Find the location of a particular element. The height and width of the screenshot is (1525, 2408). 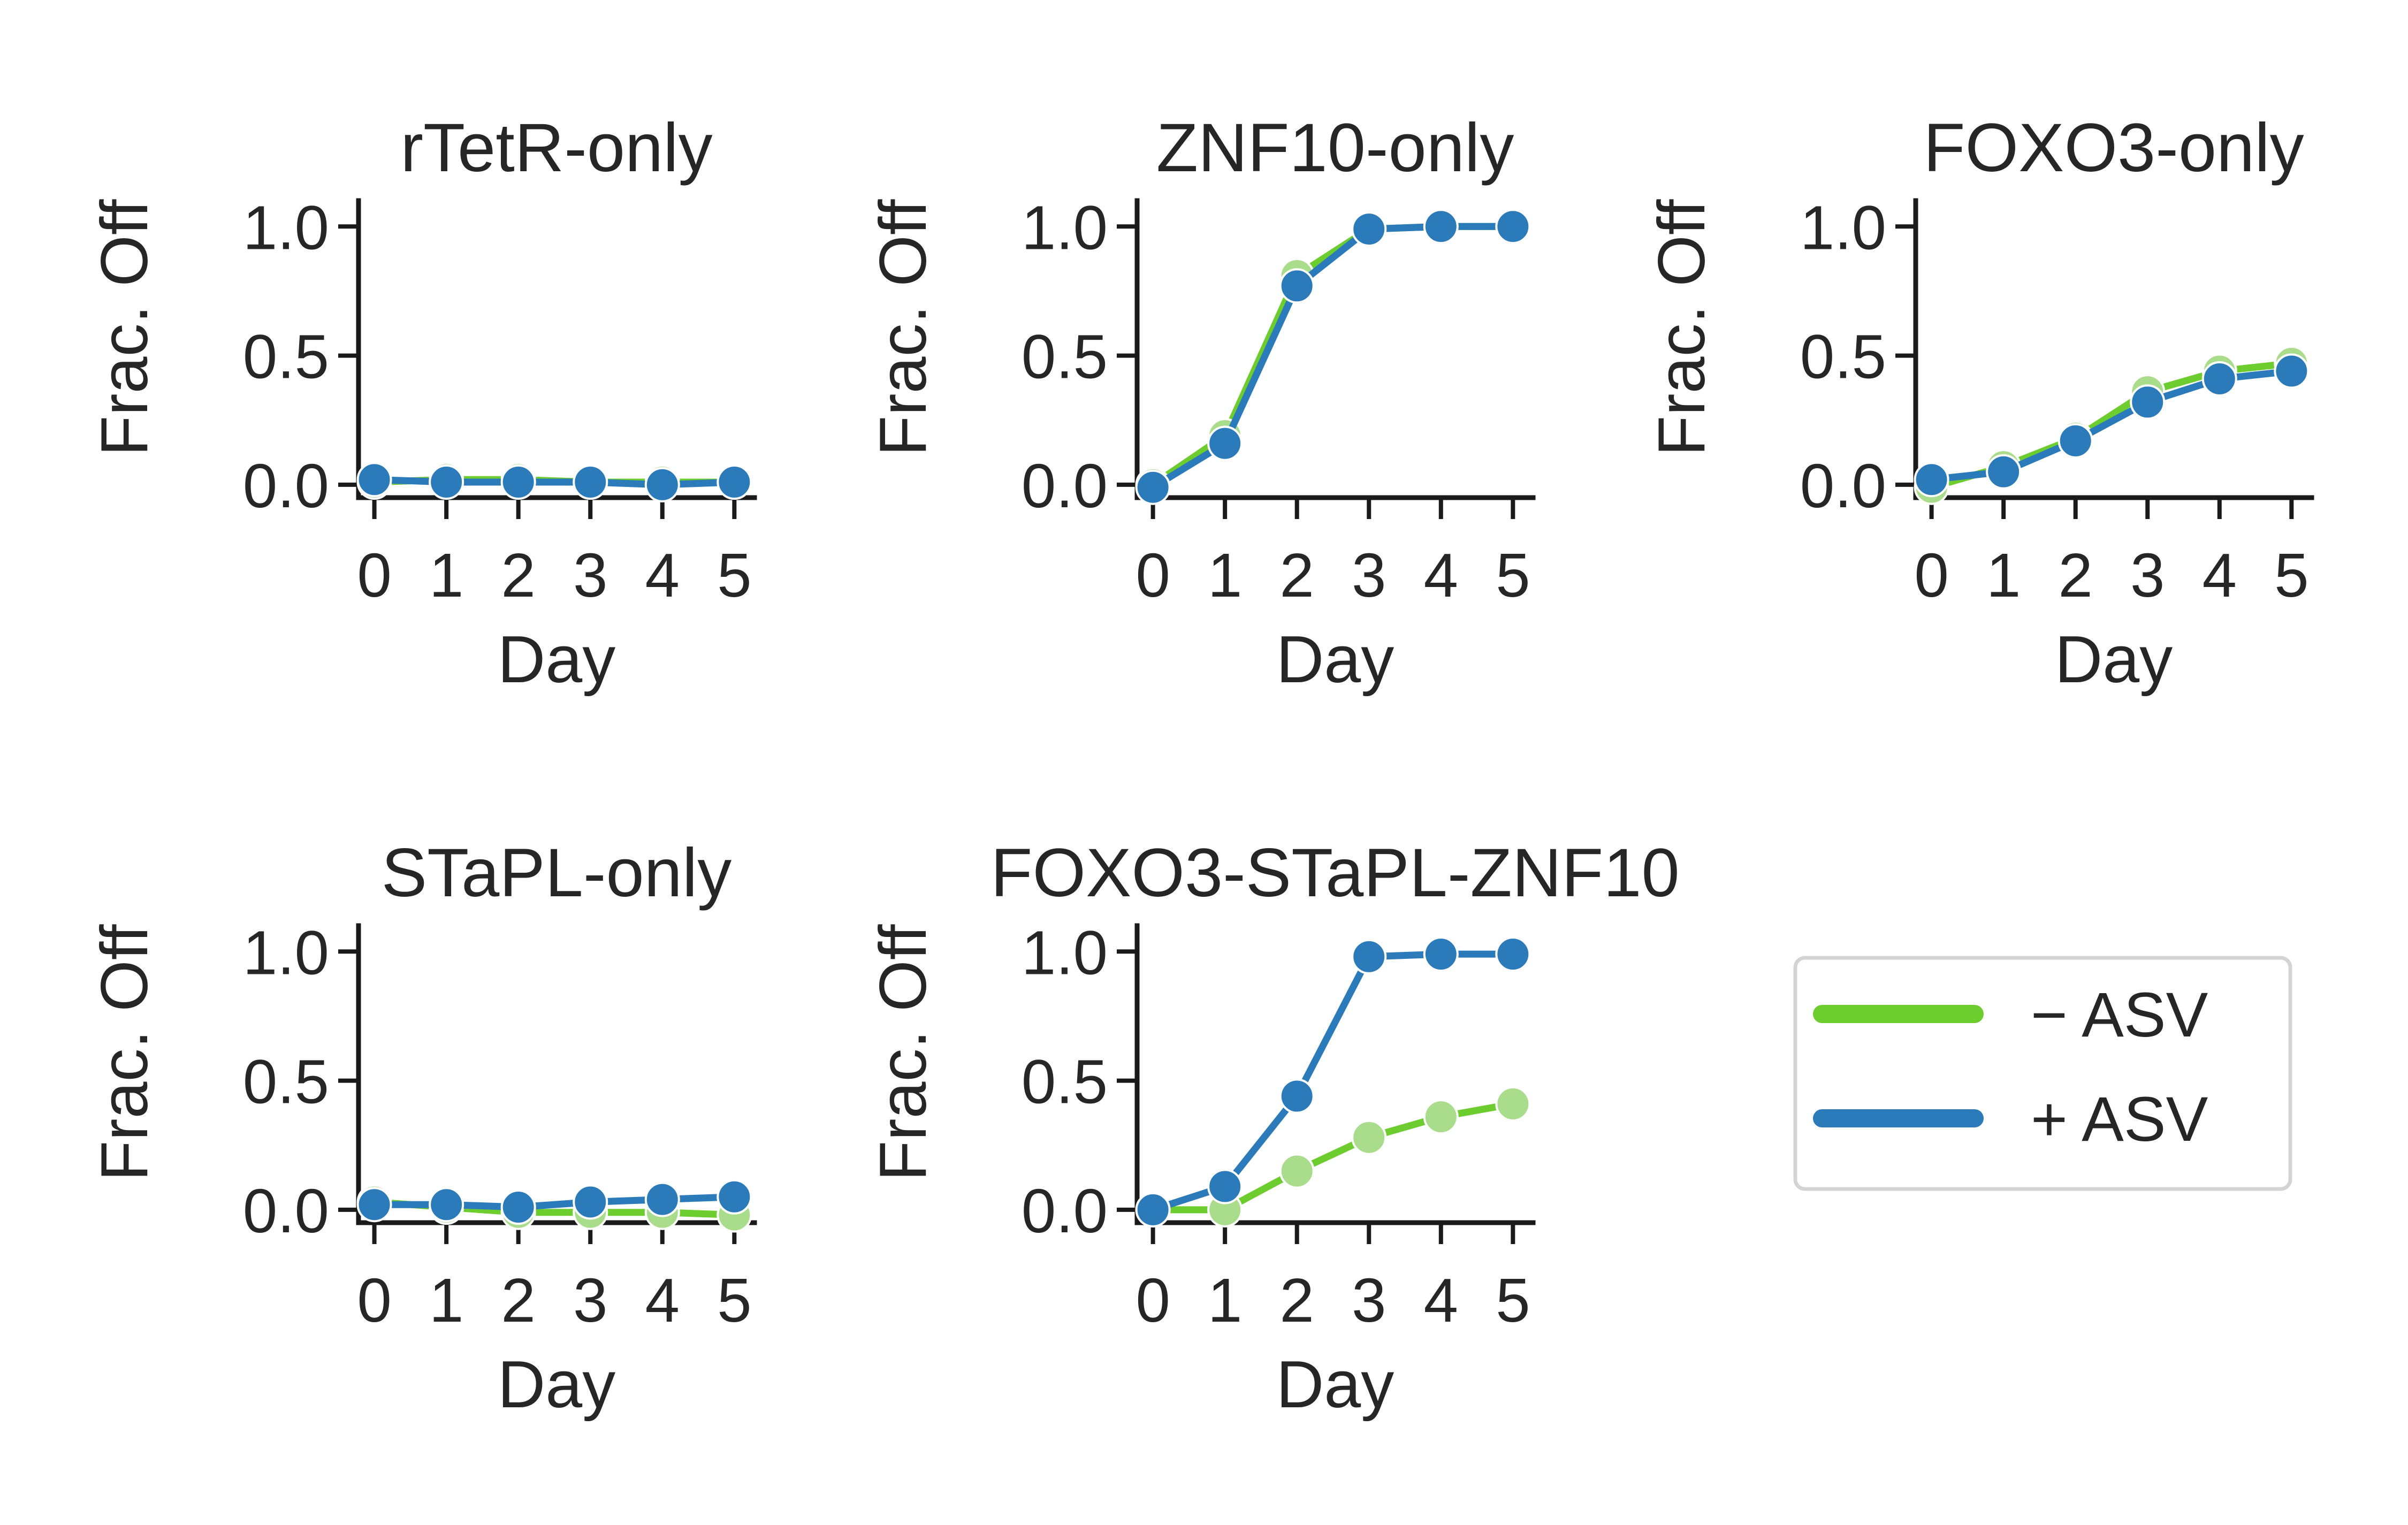

legend-label-plus-asv: + ASV is located at coordinates (2119, 1119).